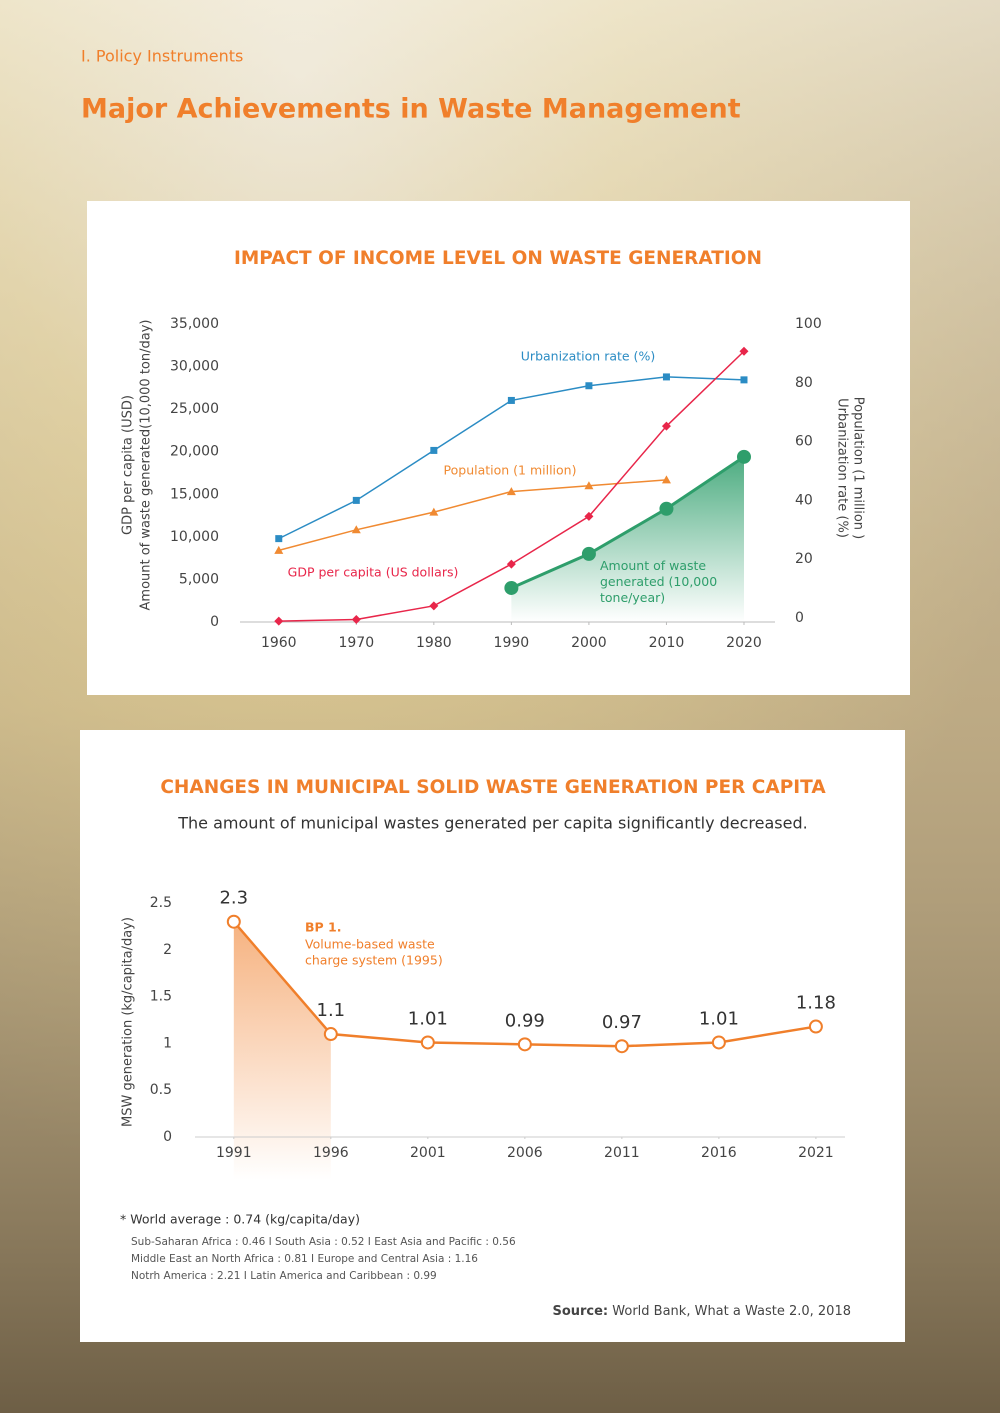 This screenshot has width=1000, height=1417. I want to click on annotation-text: Volume-based waste, so click(370, 944).